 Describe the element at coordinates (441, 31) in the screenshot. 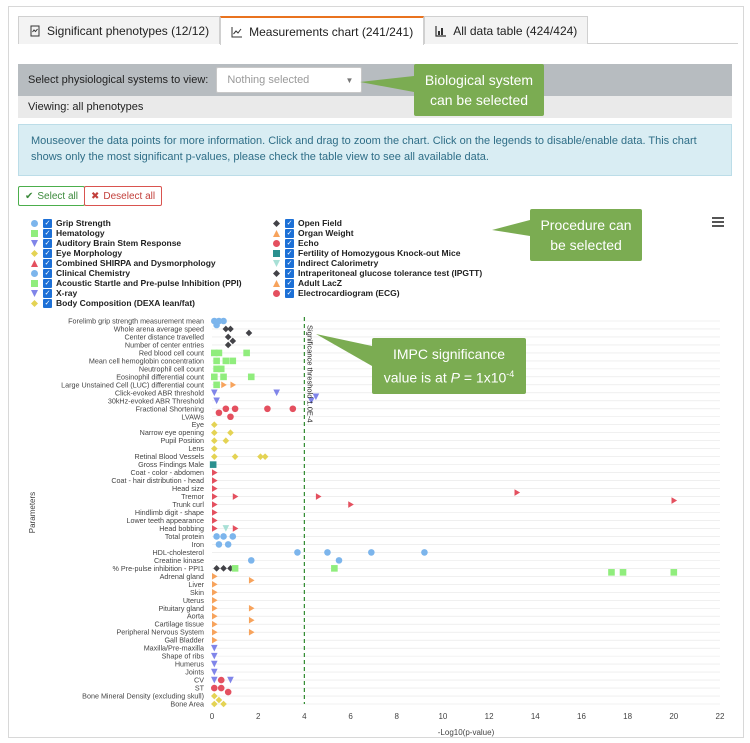

I see `table-icon` at that location.